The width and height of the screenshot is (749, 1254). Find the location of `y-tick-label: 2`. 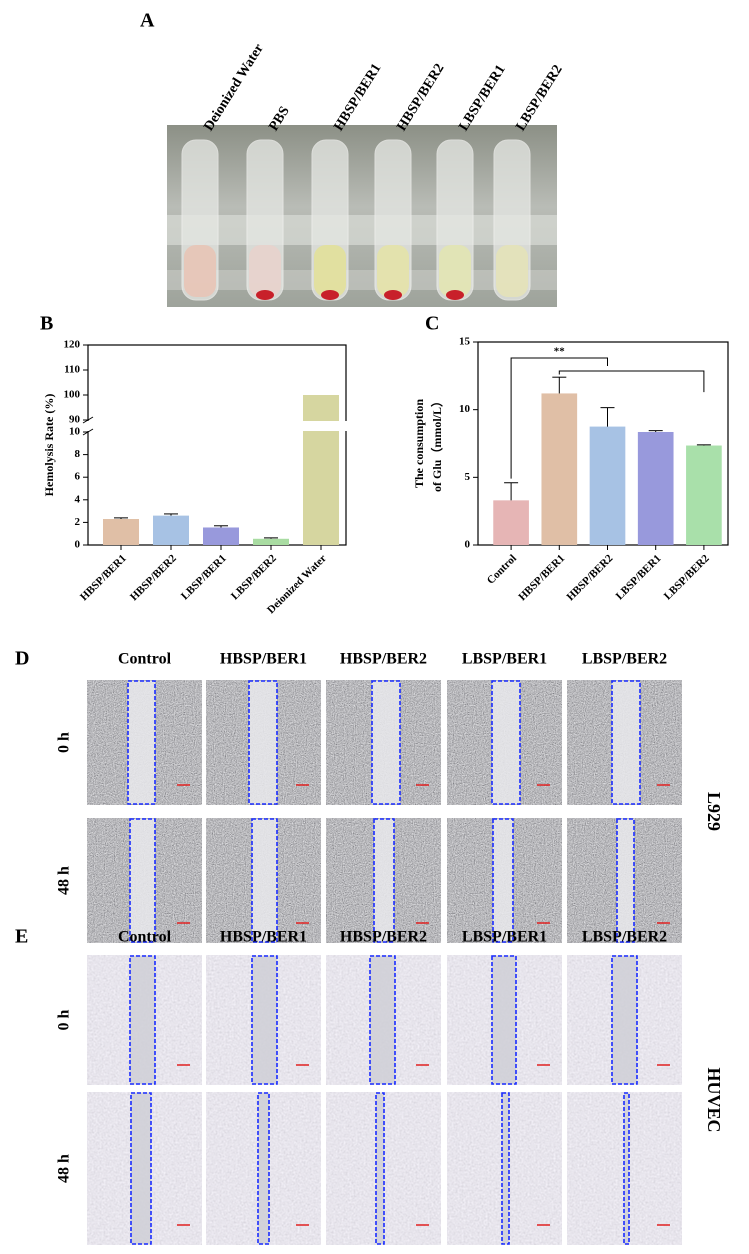

y-tick-label: 2 is located at coordinates (78, 522).